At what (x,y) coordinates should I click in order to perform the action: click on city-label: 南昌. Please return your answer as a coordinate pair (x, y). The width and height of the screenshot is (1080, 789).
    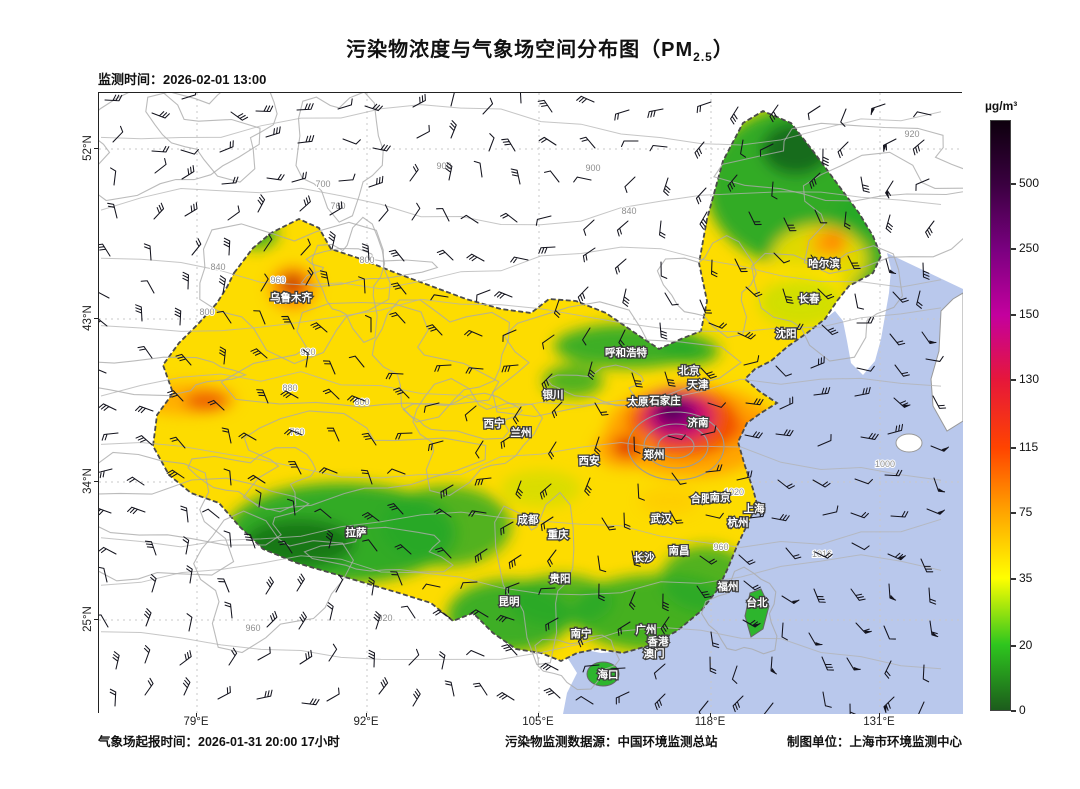
    Looking at the image, I should click on (679, 550).